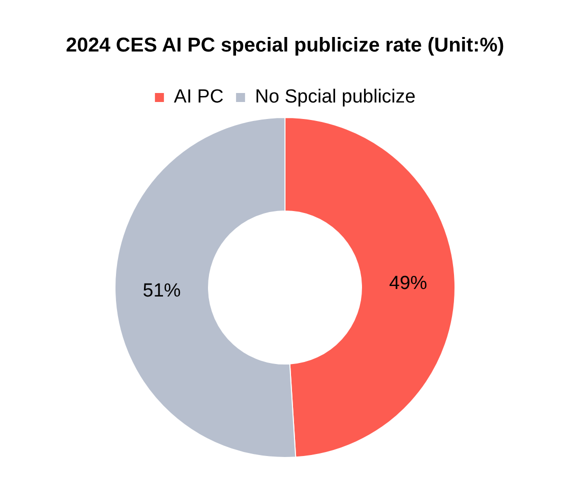  What do you see at coordinates (161, 291) in the screenshot?
I see `data-label: 51%` at bounding box center [161, 291].